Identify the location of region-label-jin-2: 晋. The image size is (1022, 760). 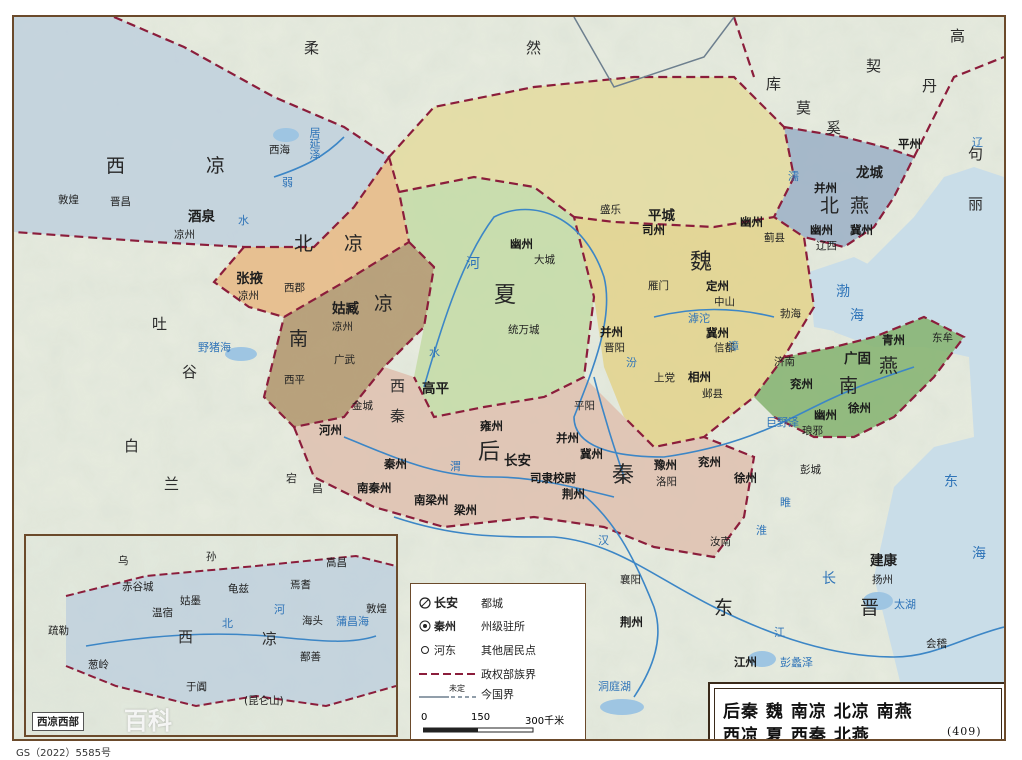
(871, 608).